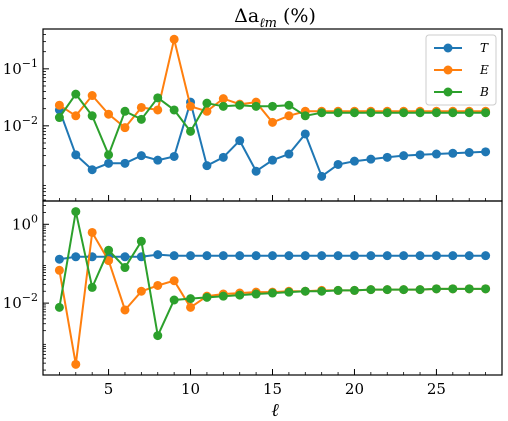 Image resolution: width=508 pixels, height=421 pixels. What do you see at coordinates (436, 389) in the screenshot?
I see `x-tick-label: 25` at bounding box center [436, 389].